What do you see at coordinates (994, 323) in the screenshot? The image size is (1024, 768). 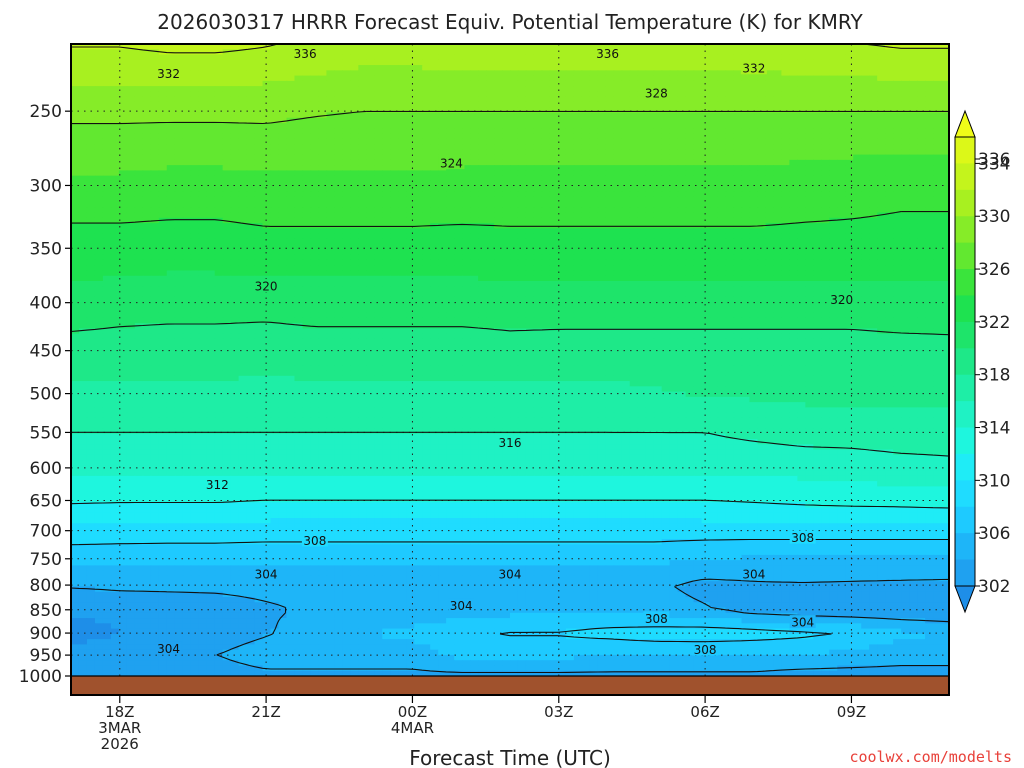 I see `colorbar-tick-label: 322` at bounding box center [994, 323].